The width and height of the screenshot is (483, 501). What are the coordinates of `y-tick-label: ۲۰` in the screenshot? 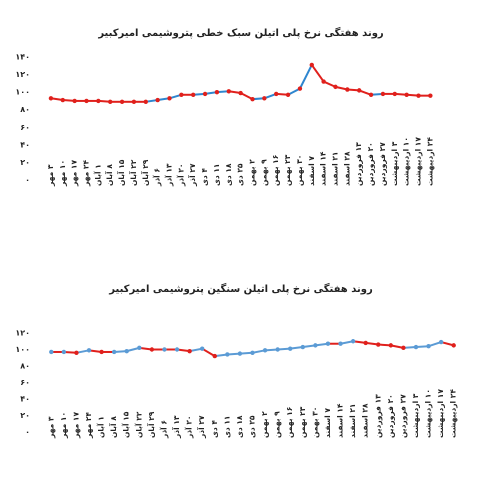 It's located at (25, 415).